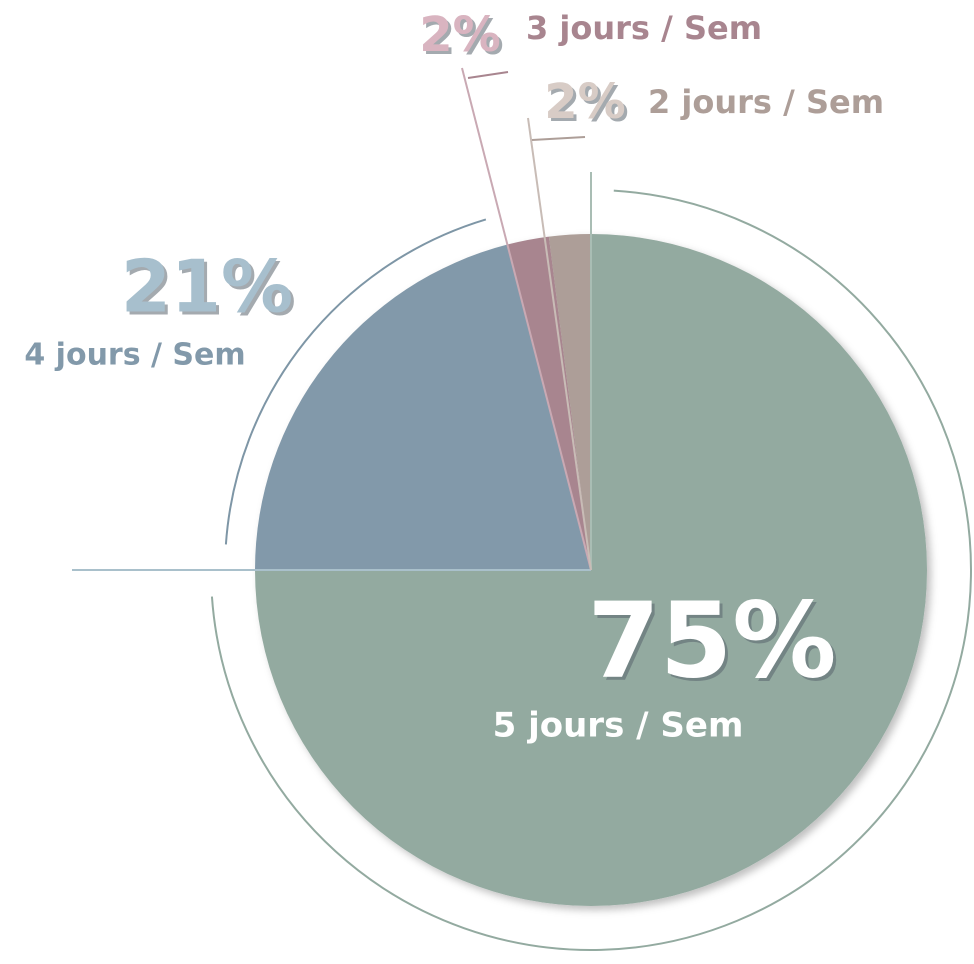  Describe the element at coordinates (134, 355) in the screenshot. I see `category-label: 4 jours / Sem` at that location.